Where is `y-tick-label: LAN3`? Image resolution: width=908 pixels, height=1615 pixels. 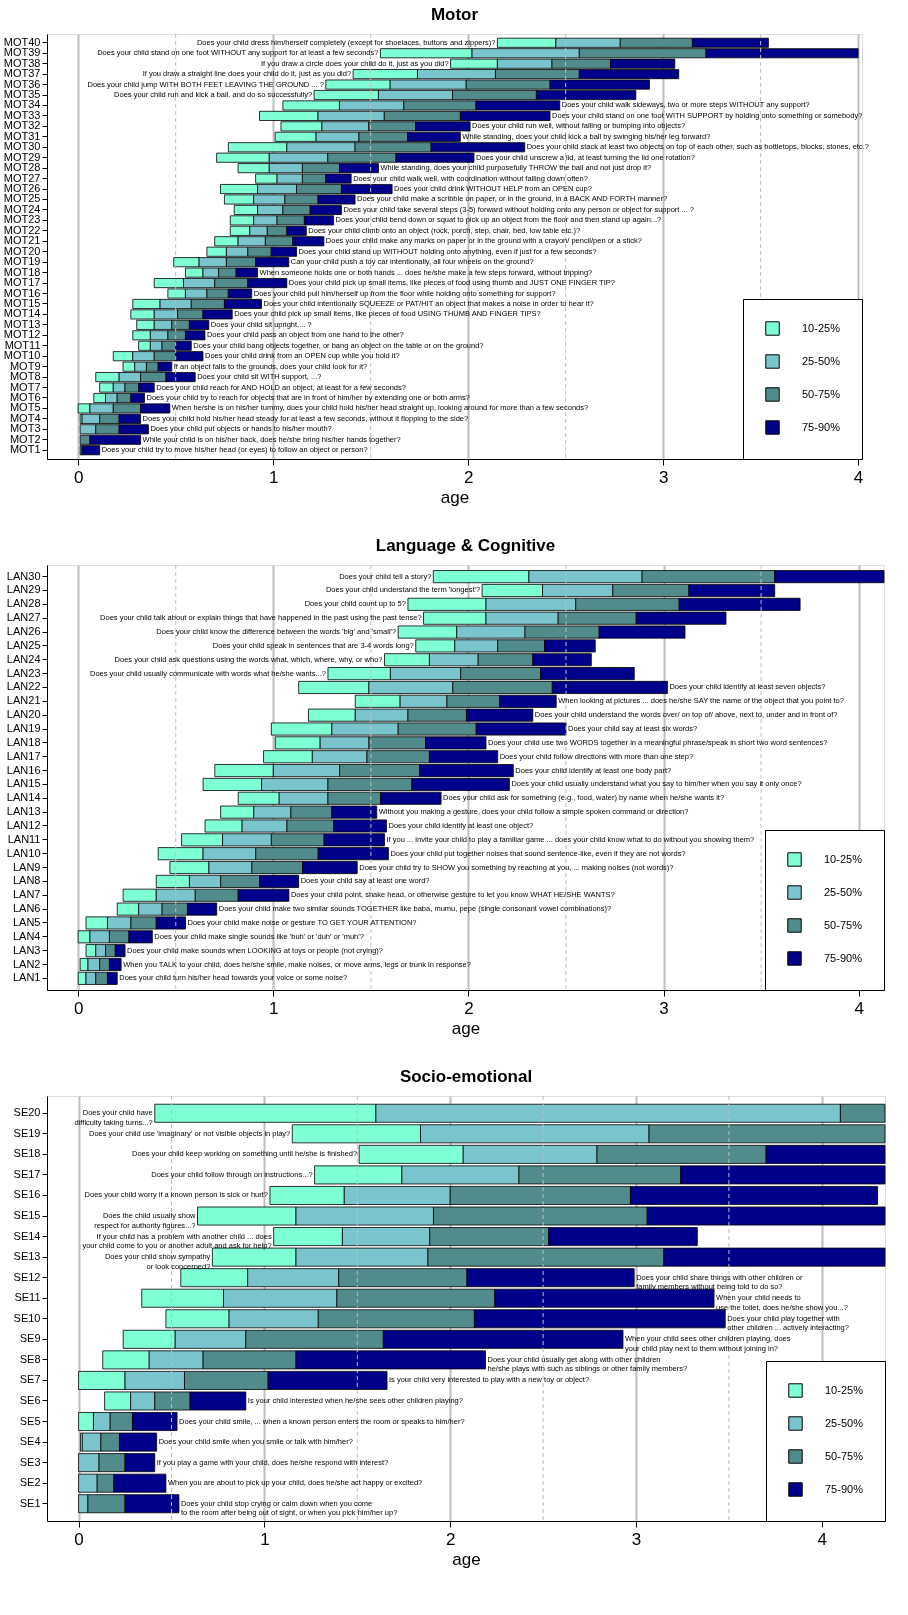
y-tick-label: LAN3 is located at coordinates (26, 949).